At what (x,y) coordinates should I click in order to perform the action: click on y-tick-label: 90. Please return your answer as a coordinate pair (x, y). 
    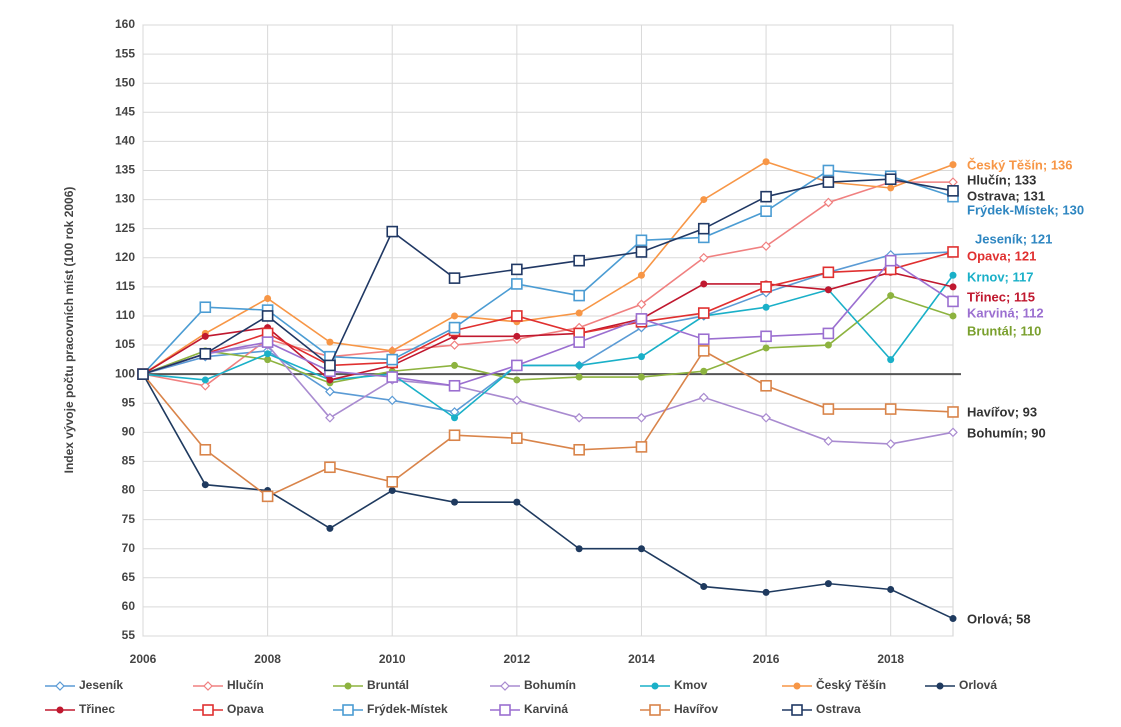
    Looking at the image, I should click on (129, 432).